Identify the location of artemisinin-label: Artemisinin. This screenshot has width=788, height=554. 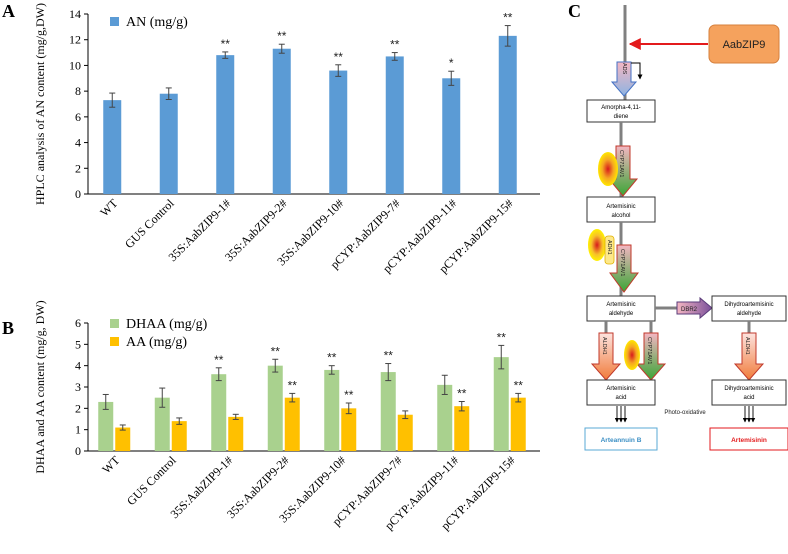
(749, 440).